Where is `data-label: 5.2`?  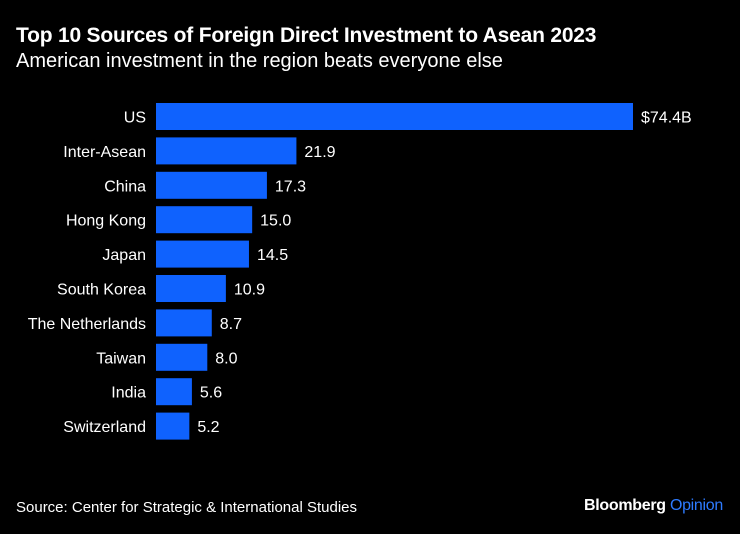
data-label: 5.2 is located at coordinates (208, 427).